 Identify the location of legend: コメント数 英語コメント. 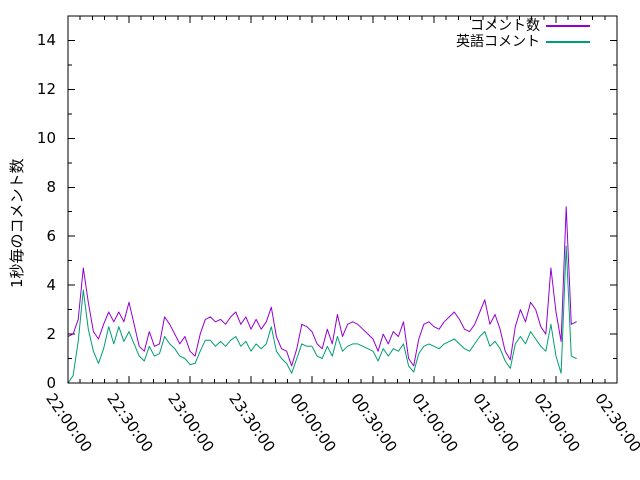
(523, 34).